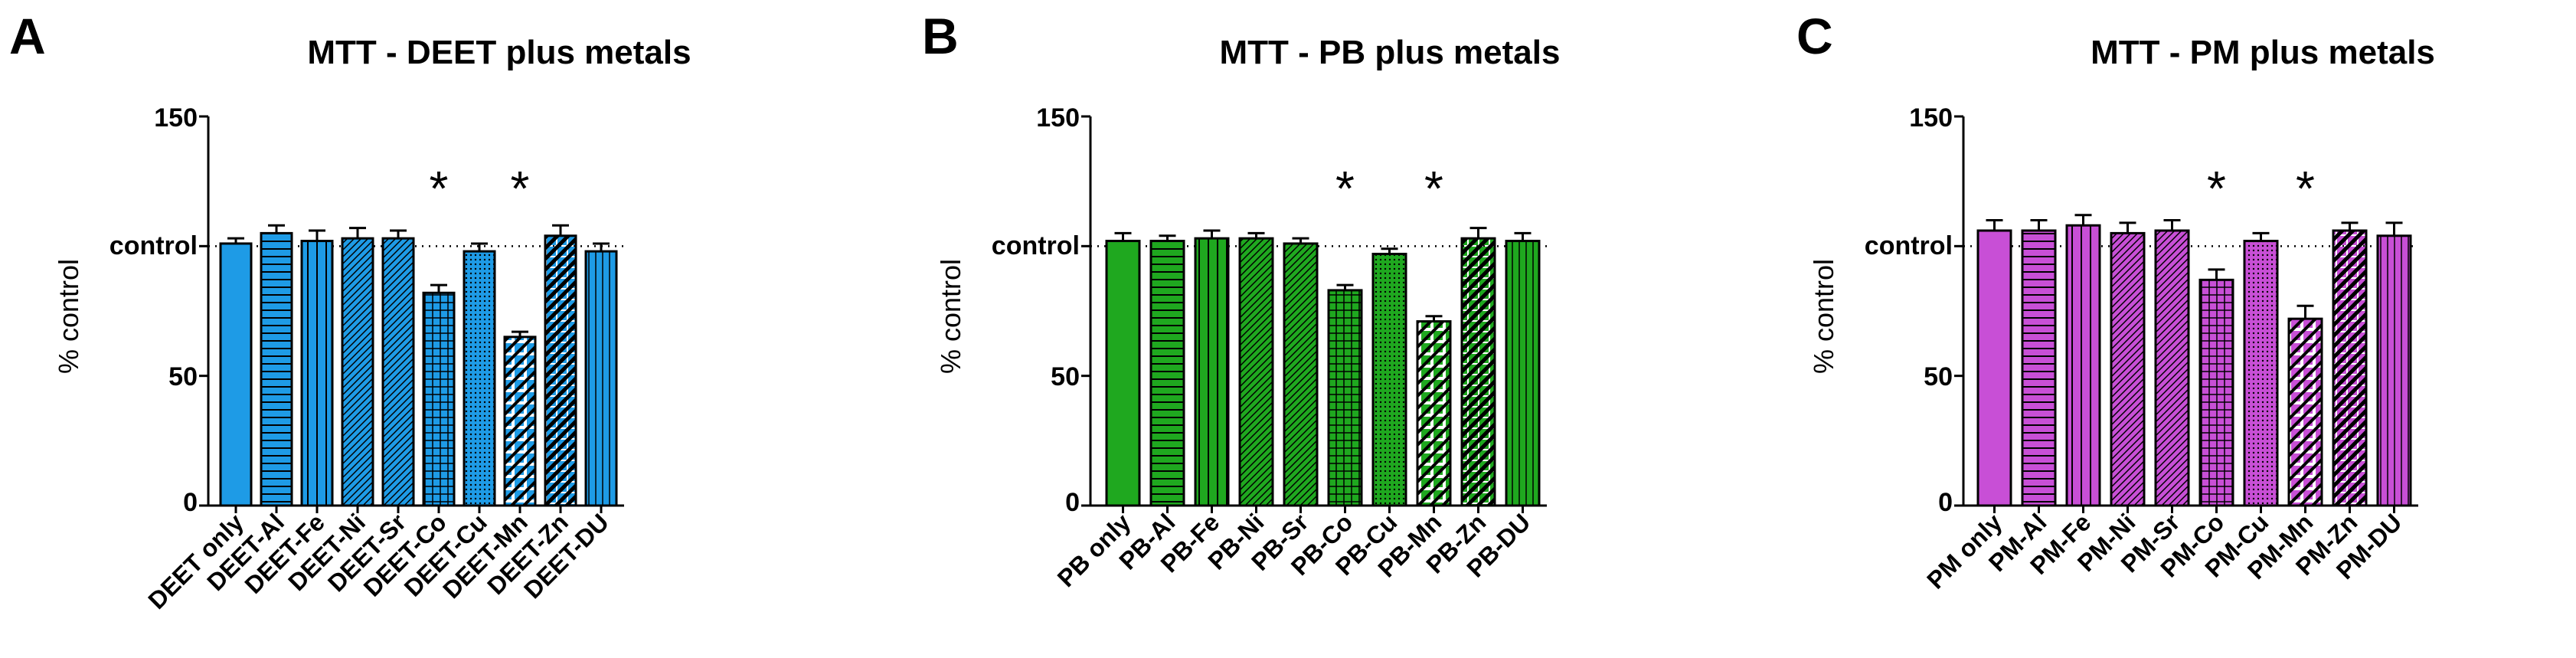  I want to click on bar-deet-co, so click(439, 399).